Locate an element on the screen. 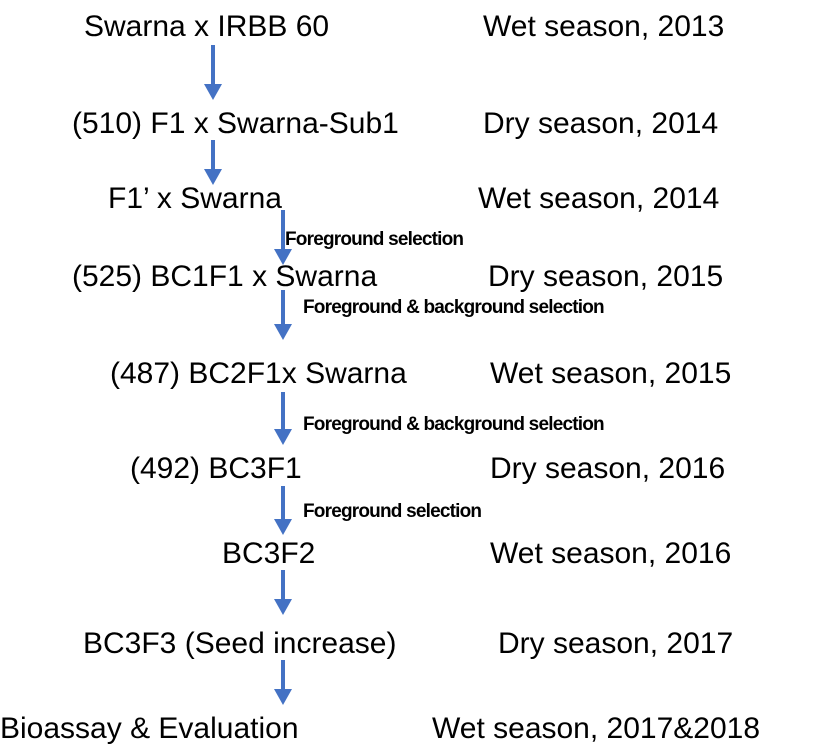  step-label: F1’ x Swarna is located at coordinates (195, 198).